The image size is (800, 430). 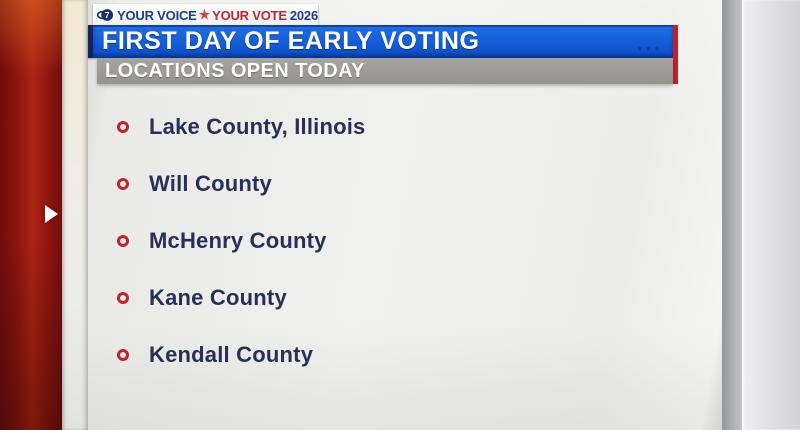 What do you see at coordinates (367, 297) in the screenshot?
I see `list-item: Kane County` at bounding box center [367, 297].